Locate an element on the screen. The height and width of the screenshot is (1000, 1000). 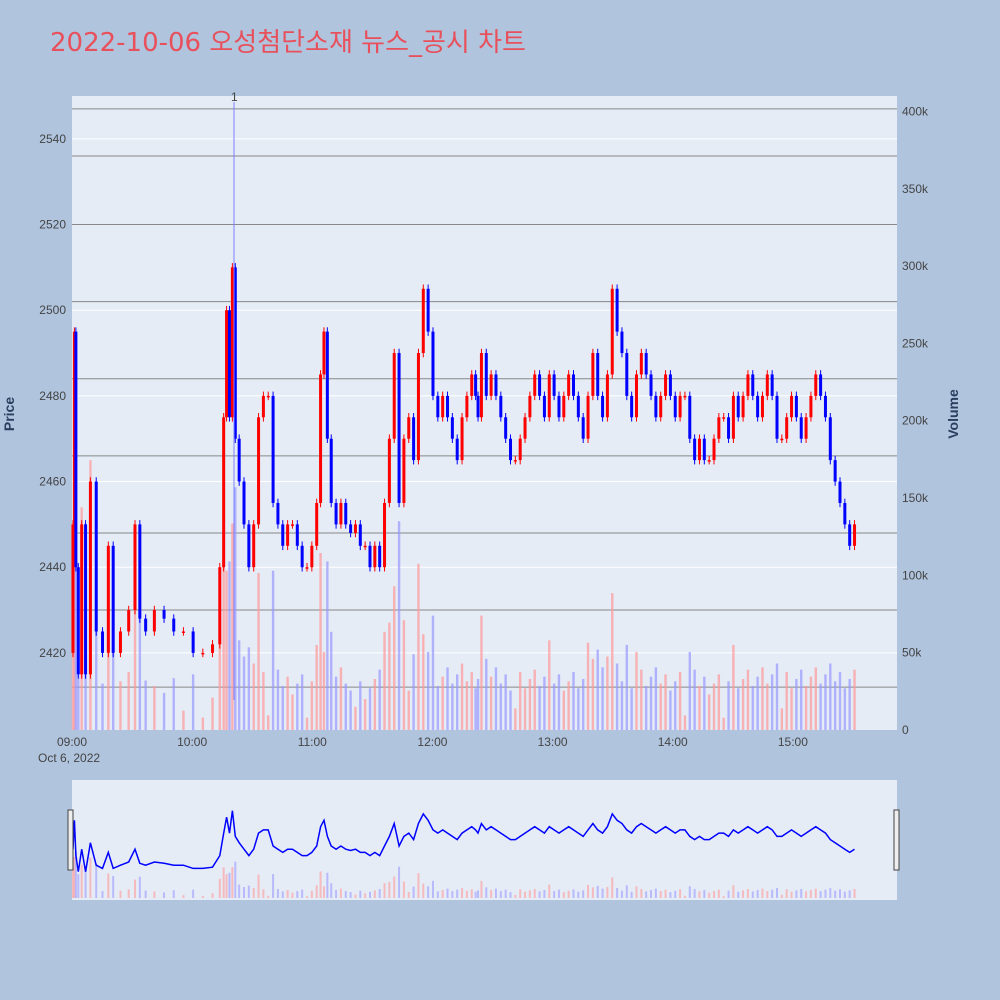
range-slider-left-handle is located at coordinates (70, 840).